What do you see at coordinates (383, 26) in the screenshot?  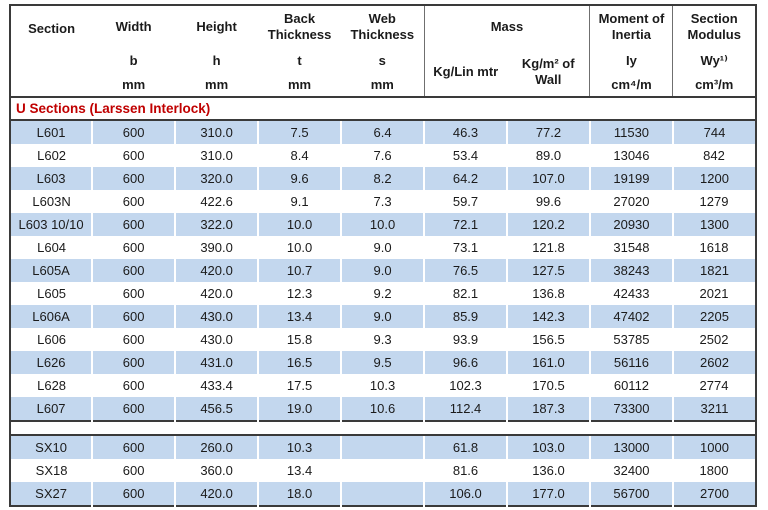 I see `header-web-thickness: Web Thickness` at bounding box center [383, 26].